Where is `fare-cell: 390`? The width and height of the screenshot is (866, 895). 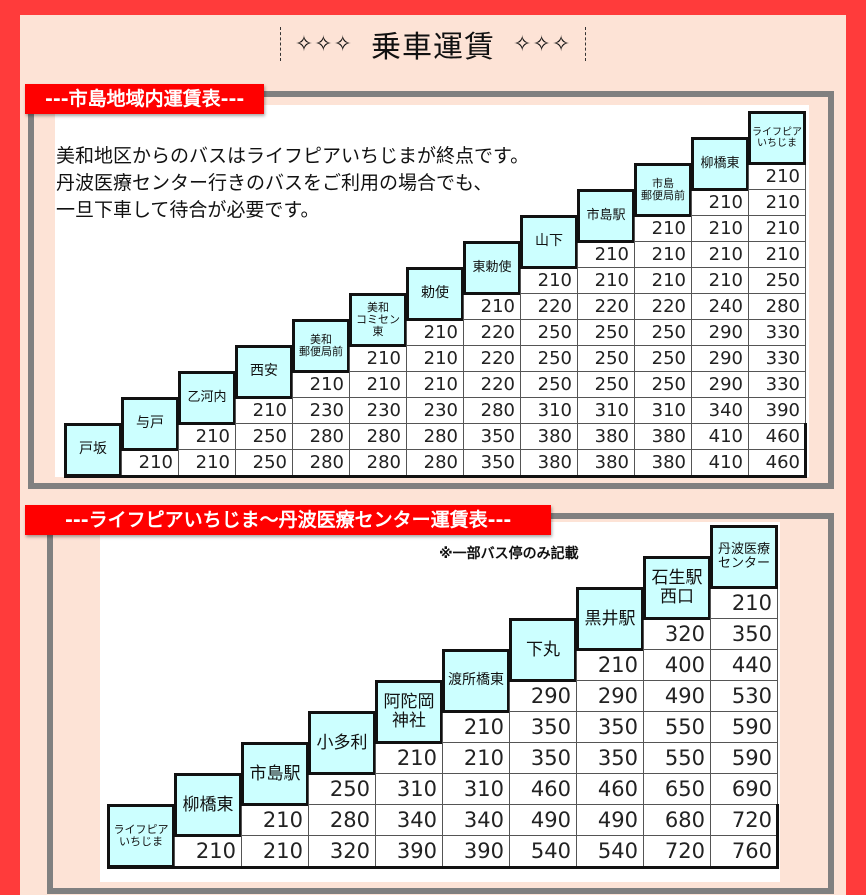
fare-cell: 390 is located at coordinates (476, 851).